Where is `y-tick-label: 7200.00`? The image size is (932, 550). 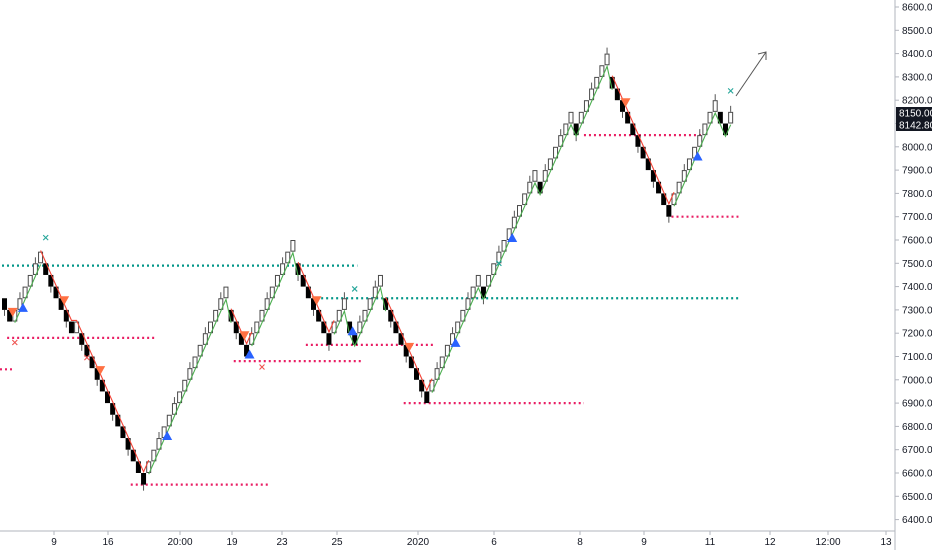
y-tick-label: 7200.00 is located at coordinates (917, 334).